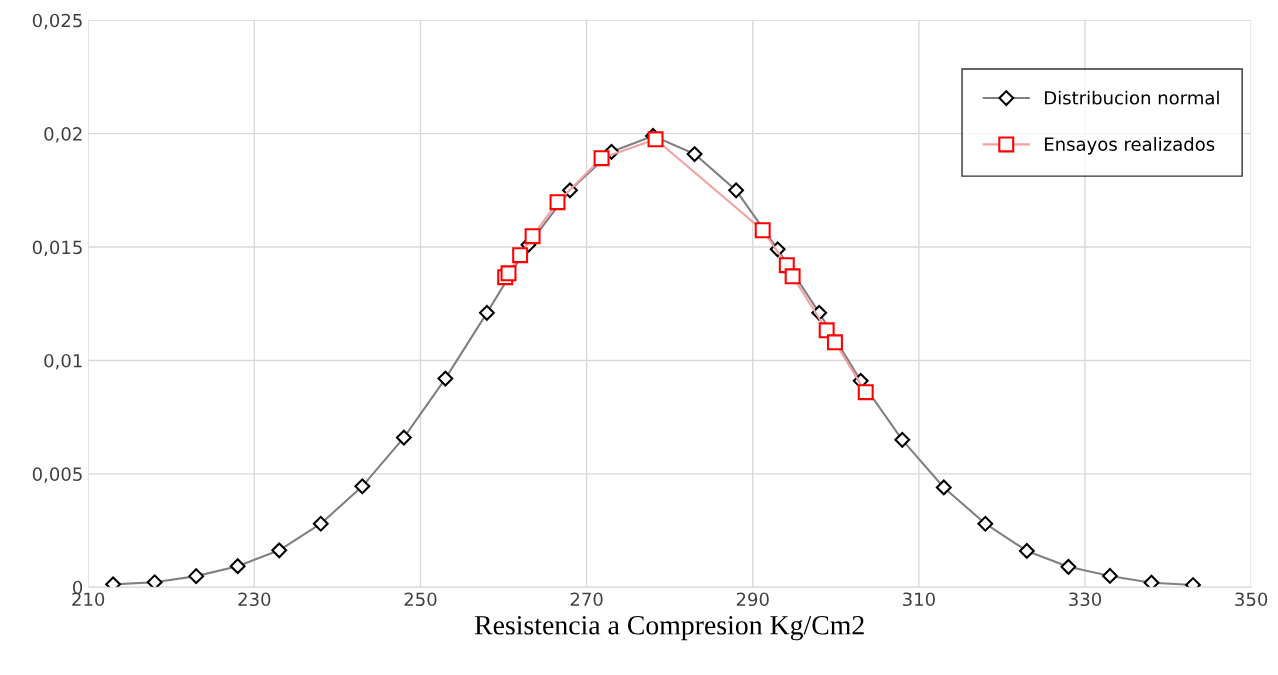  Describe the element at coordinates (669, 628) in the screenshot. I see `x-axis-title: Resistencia a Compresion Kg/Cm2` at that location.